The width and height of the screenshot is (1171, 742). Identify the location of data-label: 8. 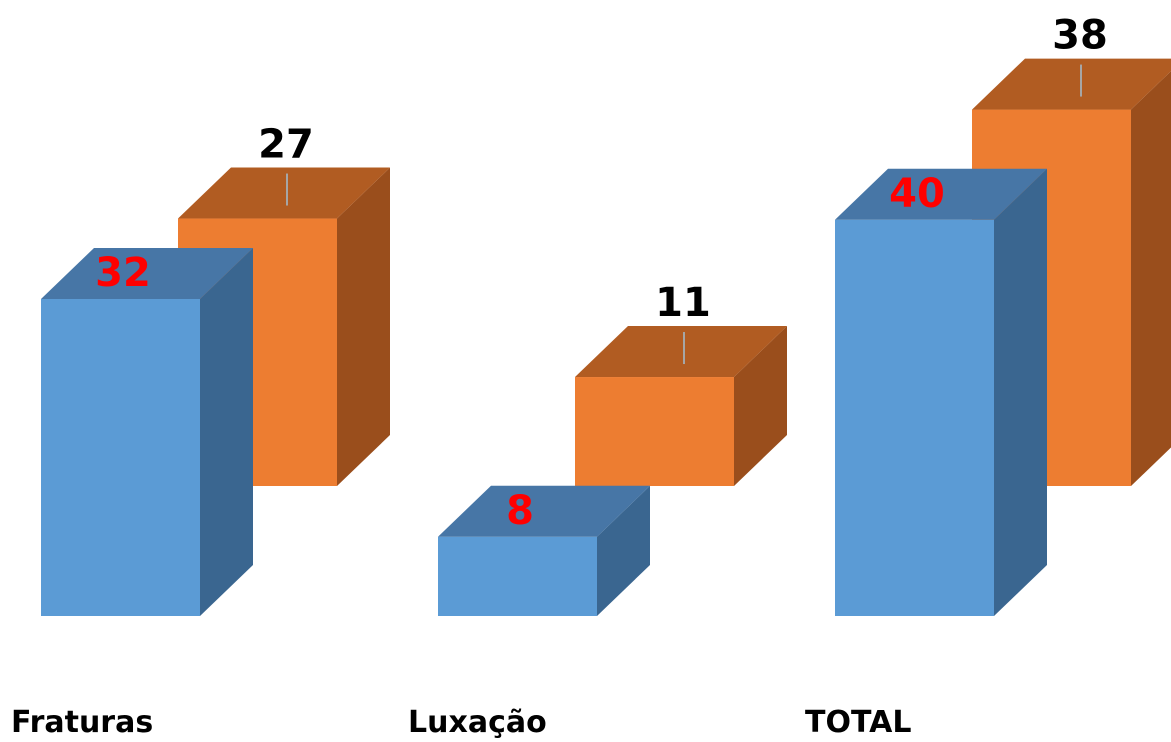
(520, 511).